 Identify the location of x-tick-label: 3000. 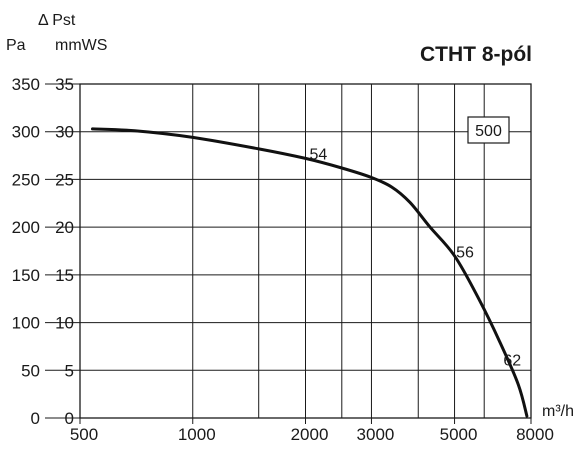
(376, 434).